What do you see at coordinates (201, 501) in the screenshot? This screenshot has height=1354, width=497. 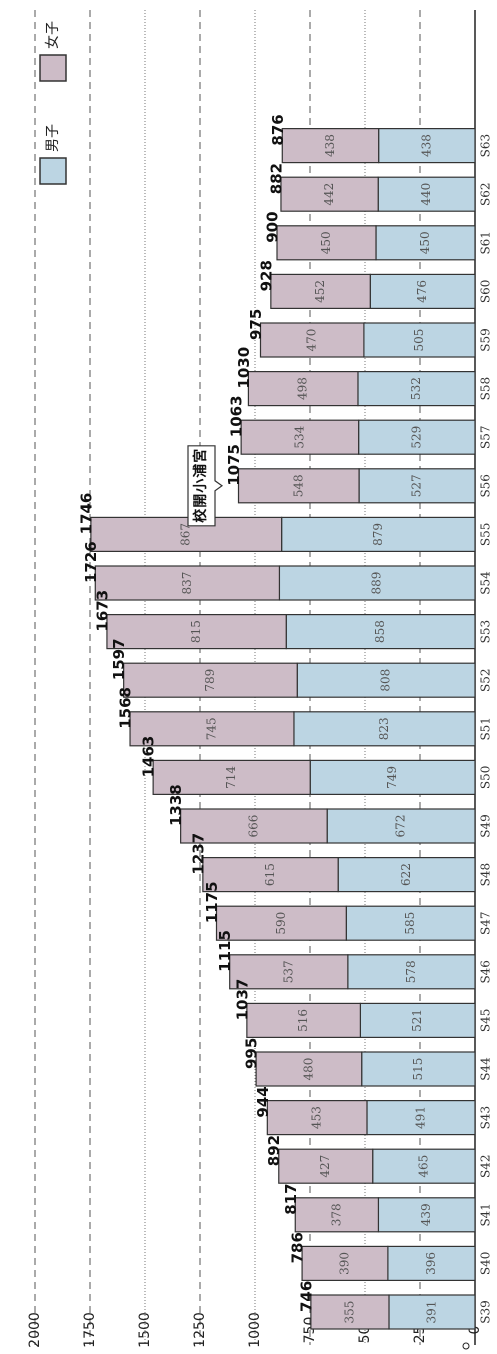 I see `annotation-char: 開` at bounding box center [201, 501].